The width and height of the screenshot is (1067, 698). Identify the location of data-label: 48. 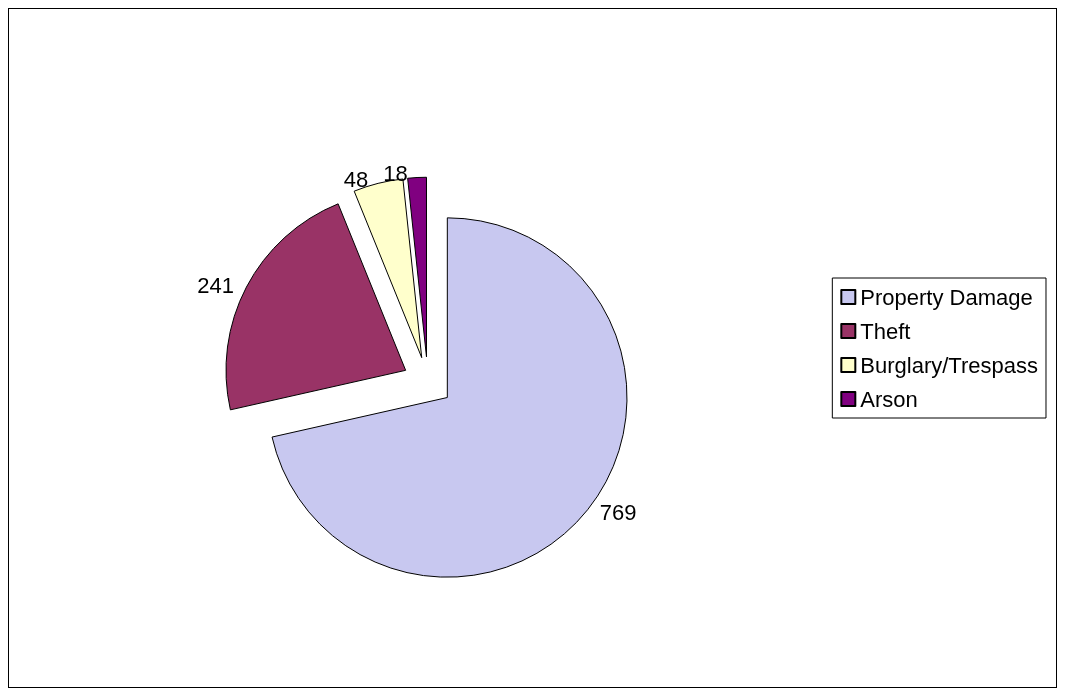
(356, 179).